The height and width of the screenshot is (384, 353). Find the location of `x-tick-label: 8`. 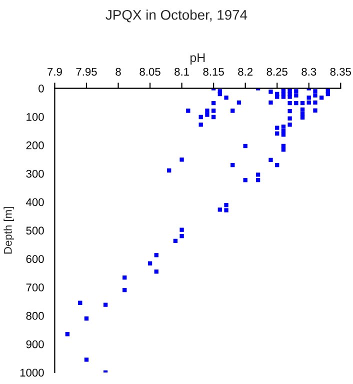

x-tick-label: 8 is located at coordinates (118, 72).